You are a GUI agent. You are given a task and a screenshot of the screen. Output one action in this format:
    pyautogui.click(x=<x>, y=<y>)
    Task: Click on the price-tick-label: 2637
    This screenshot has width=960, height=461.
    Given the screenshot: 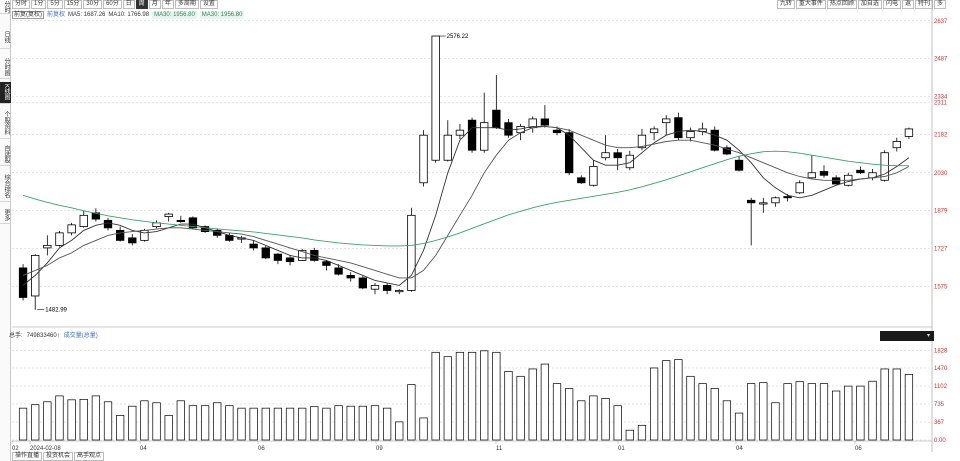 What is the action you would take?
    pyautogui.click(x=941, y=22)
    